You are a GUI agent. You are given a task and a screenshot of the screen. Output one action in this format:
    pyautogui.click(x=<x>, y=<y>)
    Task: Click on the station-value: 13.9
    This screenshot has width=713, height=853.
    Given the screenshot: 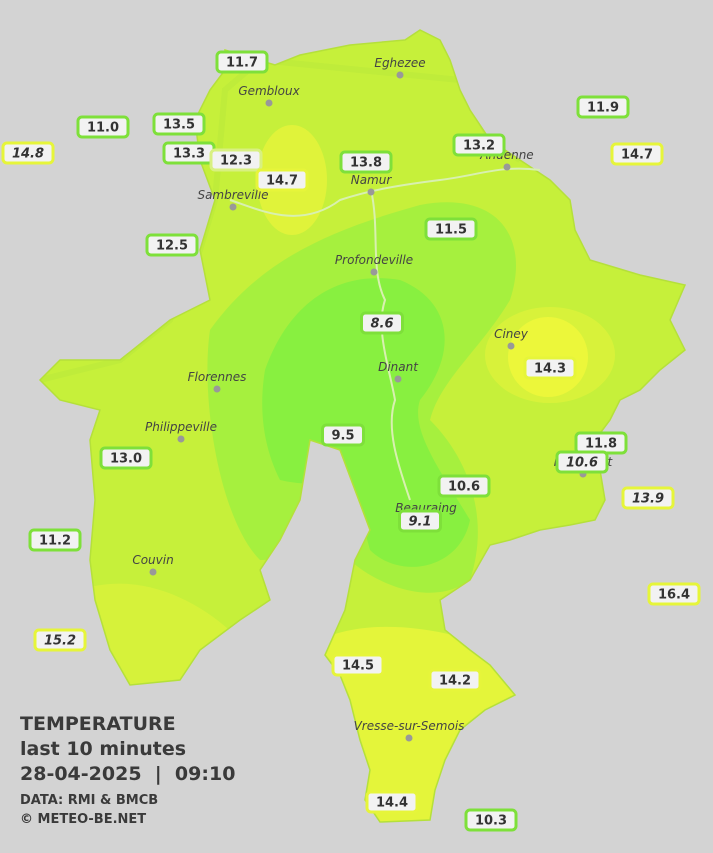 What is the action you would take?
    pyautogui.click(x=648, y=499)
    